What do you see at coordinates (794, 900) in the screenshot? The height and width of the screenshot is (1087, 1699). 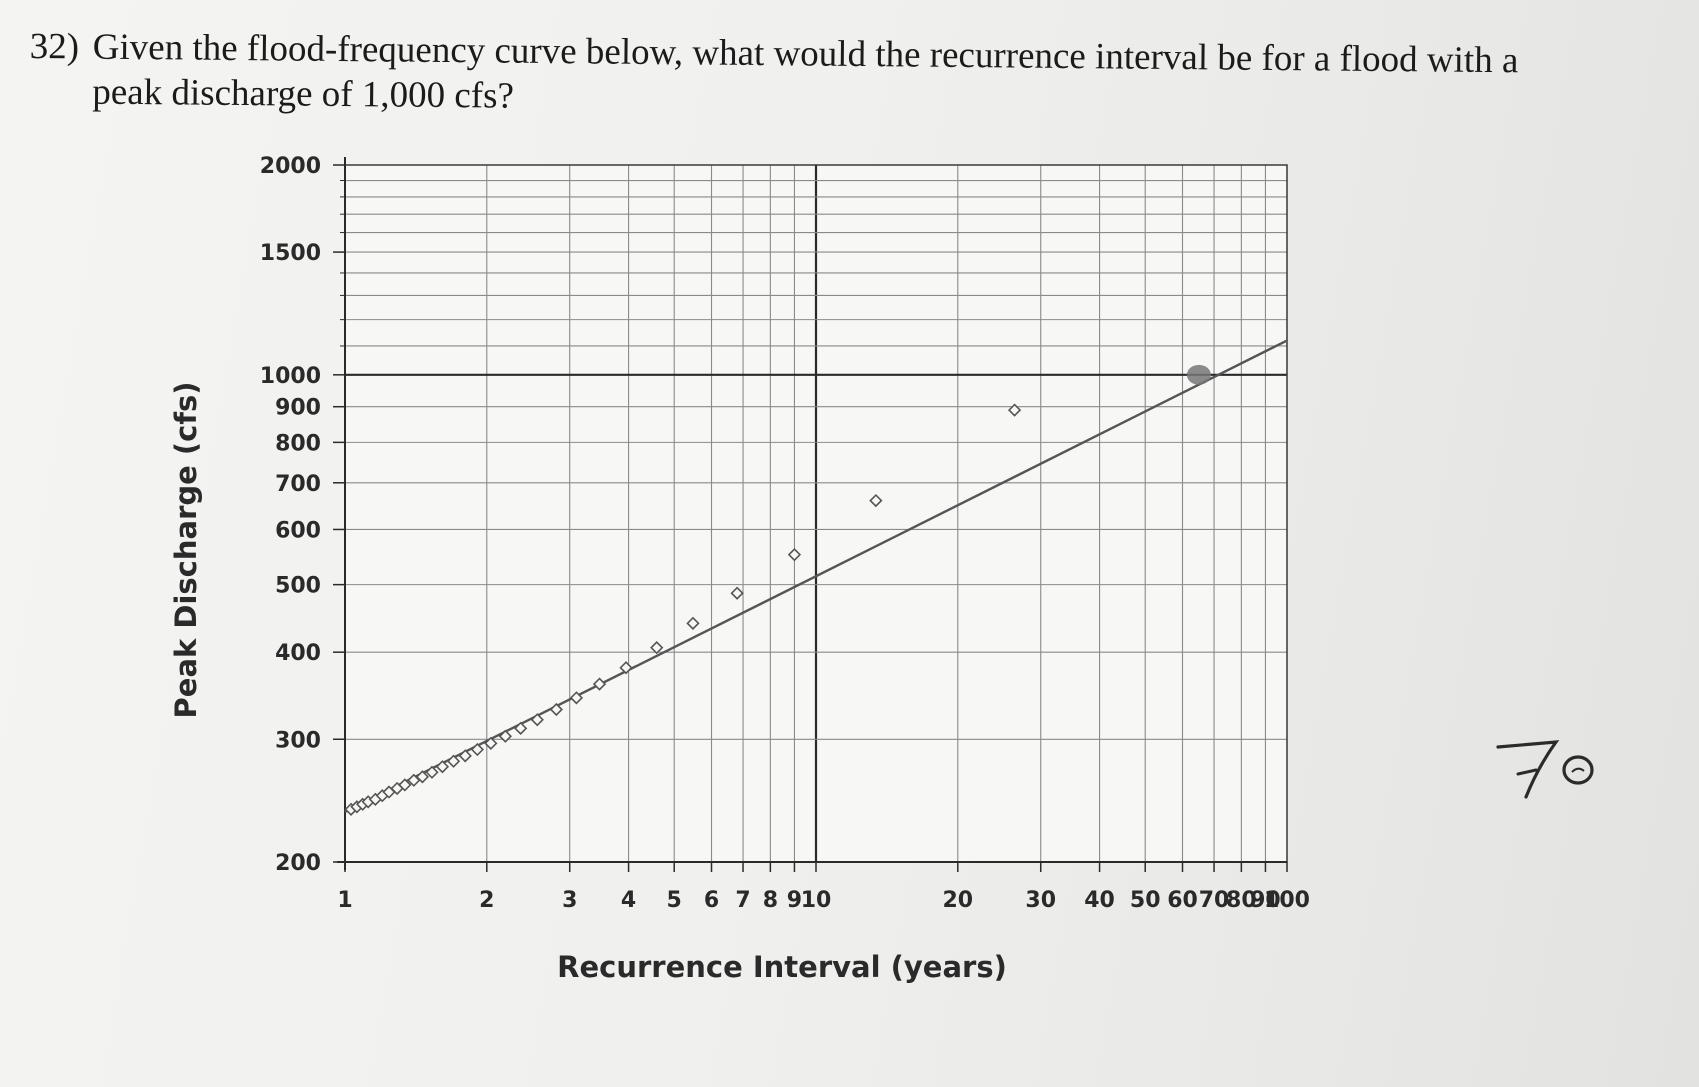 I see `x-tick-label: 9` at bounding box center [794, 900].